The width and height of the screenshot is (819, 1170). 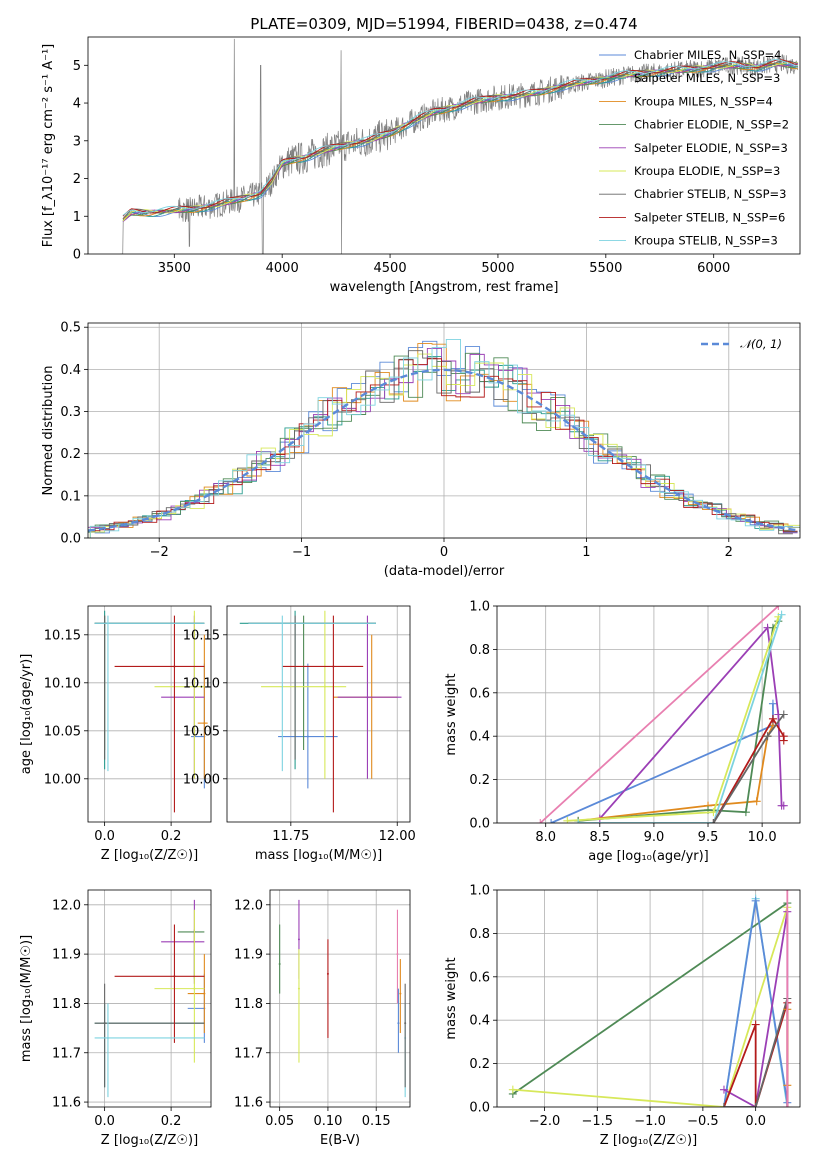 What do you see at coordinates (150, 998) in the screenshot?
I see `mass-vs-Z-plot-area` at bounding box center [150, 998].